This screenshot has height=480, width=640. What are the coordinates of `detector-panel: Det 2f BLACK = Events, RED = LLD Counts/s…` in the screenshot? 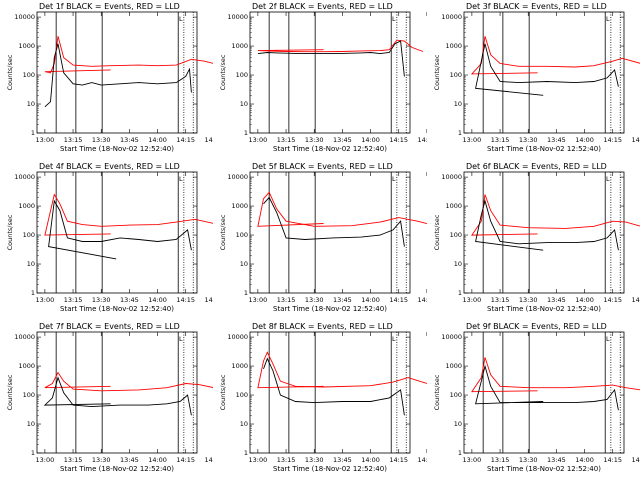 It's located at (323, 77).